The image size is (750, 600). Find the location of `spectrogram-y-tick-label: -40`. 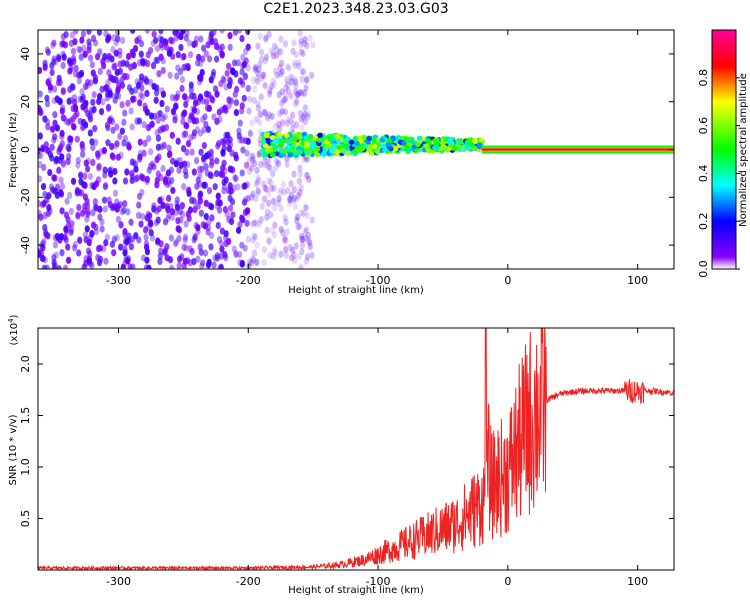

spectrogram-y-tick-label: -40 is located at coordinates (25, 245).